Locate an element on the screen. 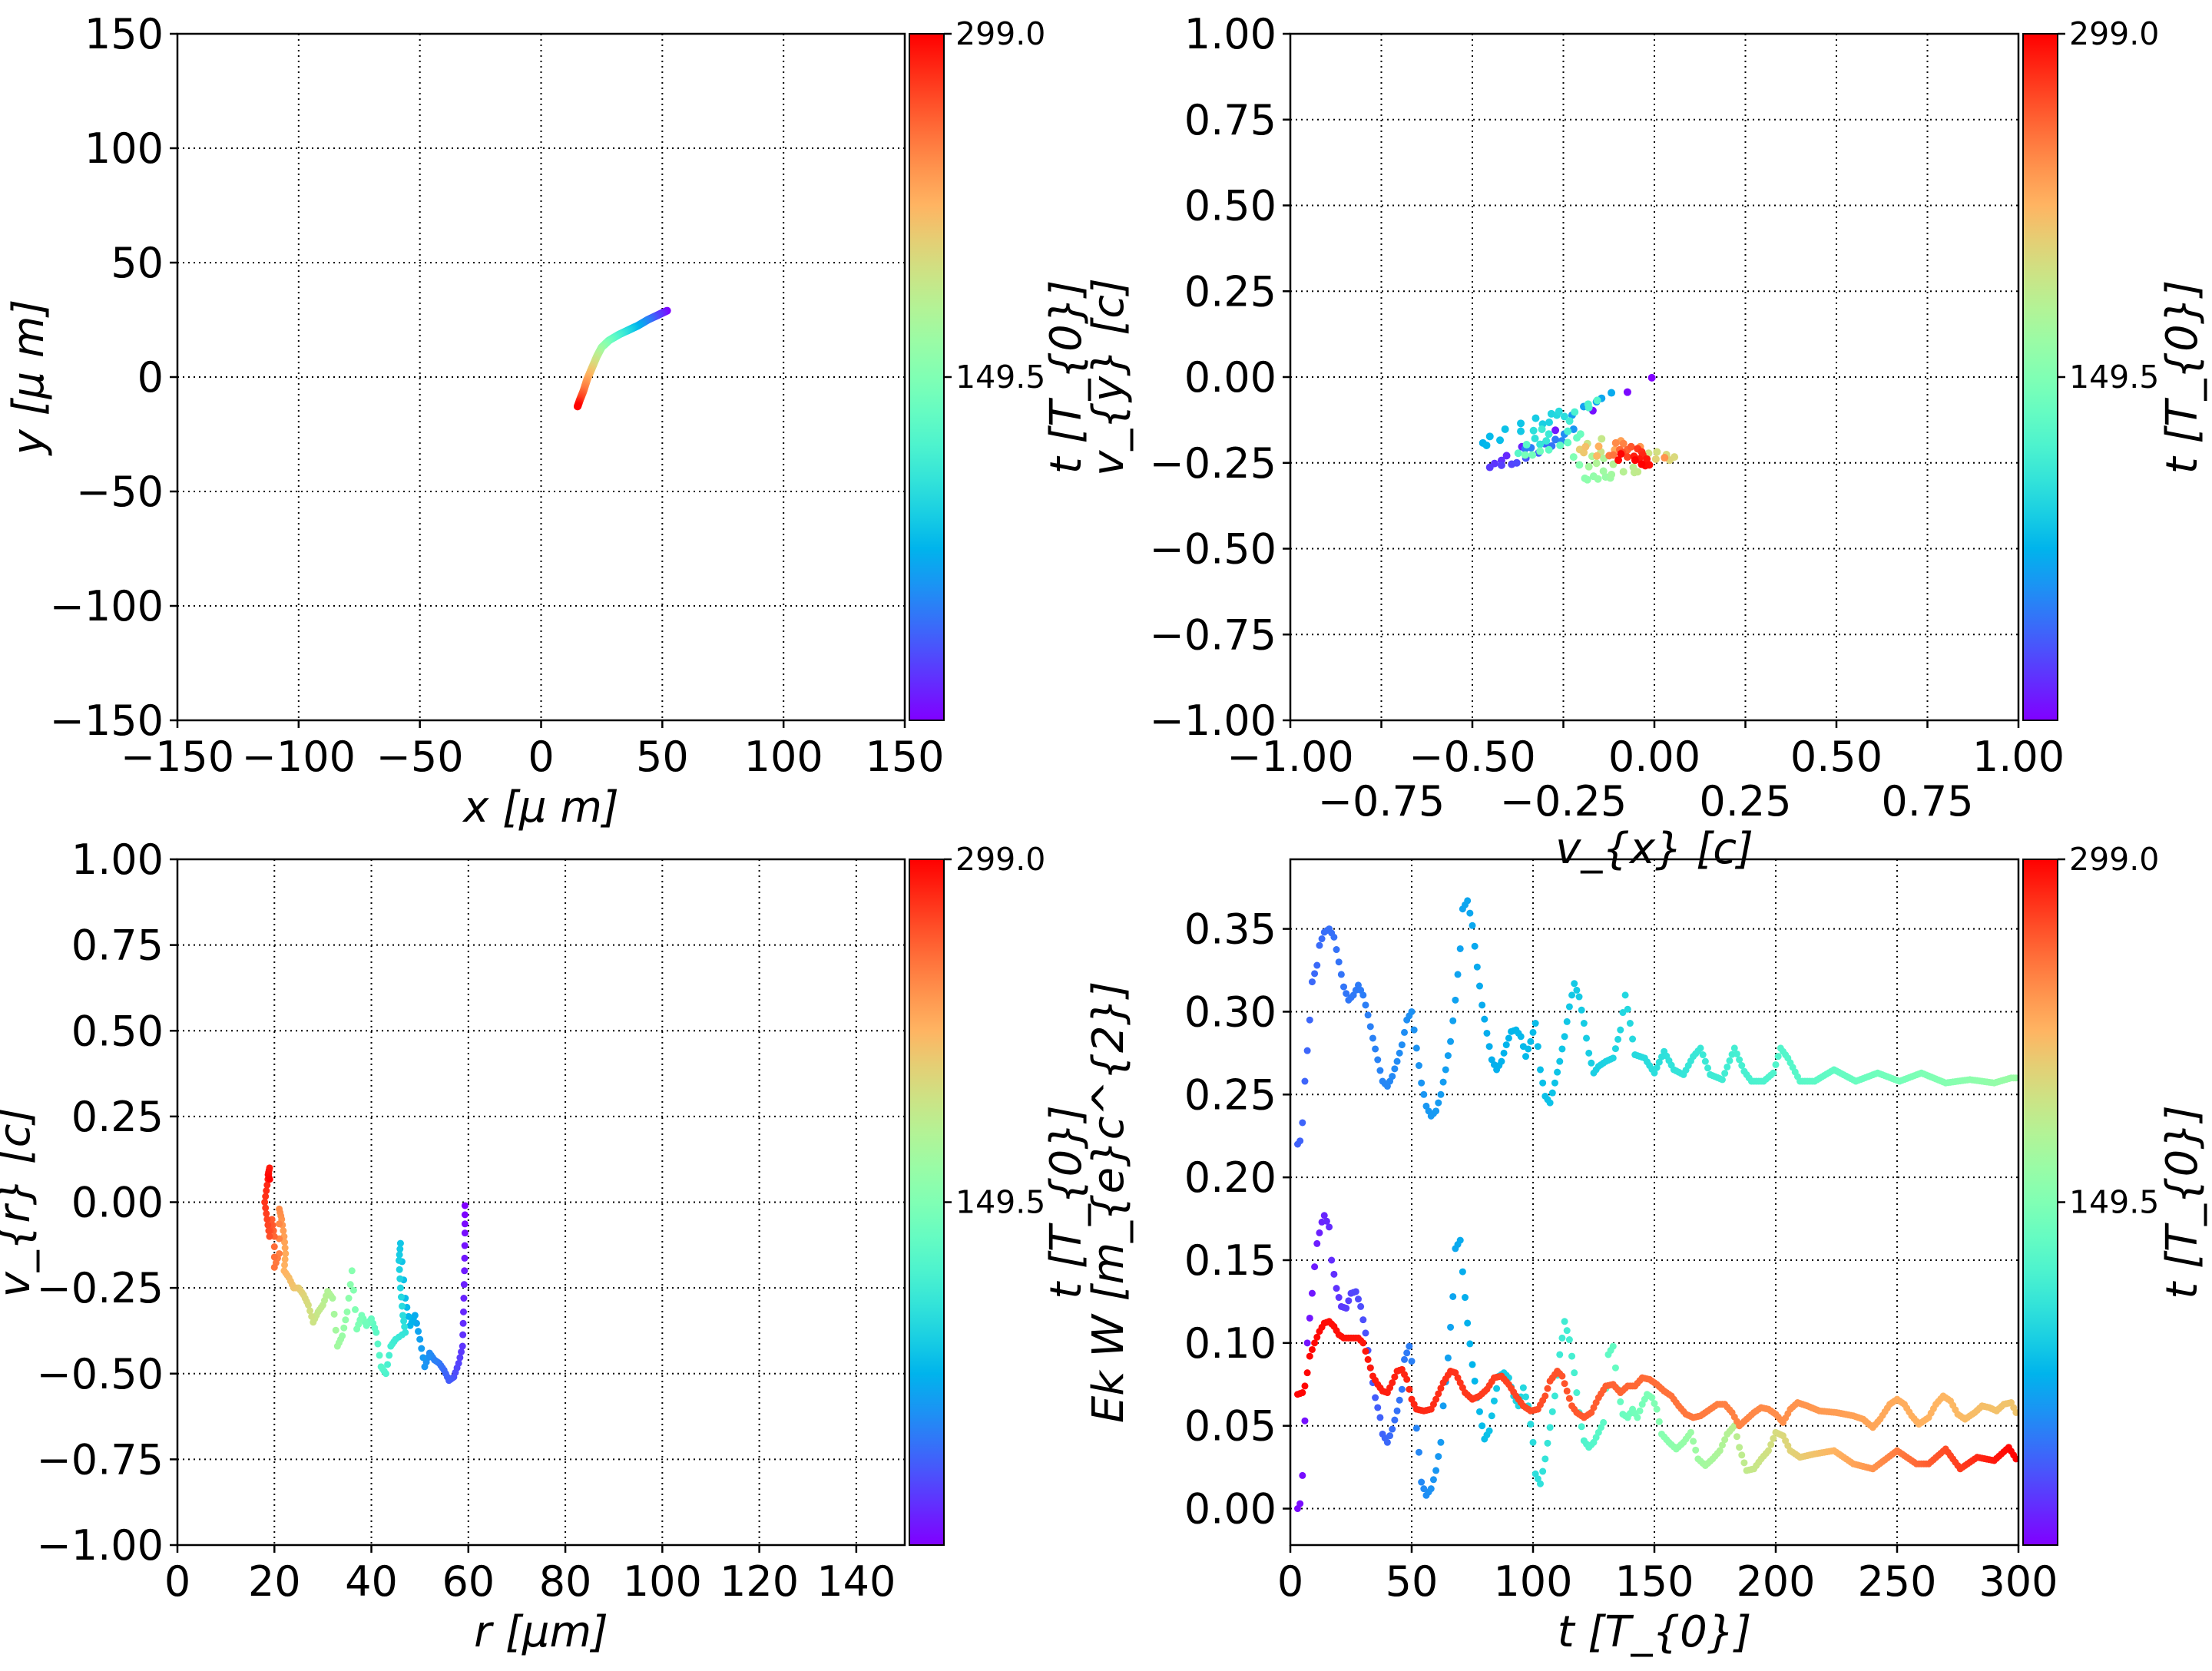 The width and height of the screenshot is (2212, 1671). y-tick-label: −1.00 is located at coordinates (100, 1545).